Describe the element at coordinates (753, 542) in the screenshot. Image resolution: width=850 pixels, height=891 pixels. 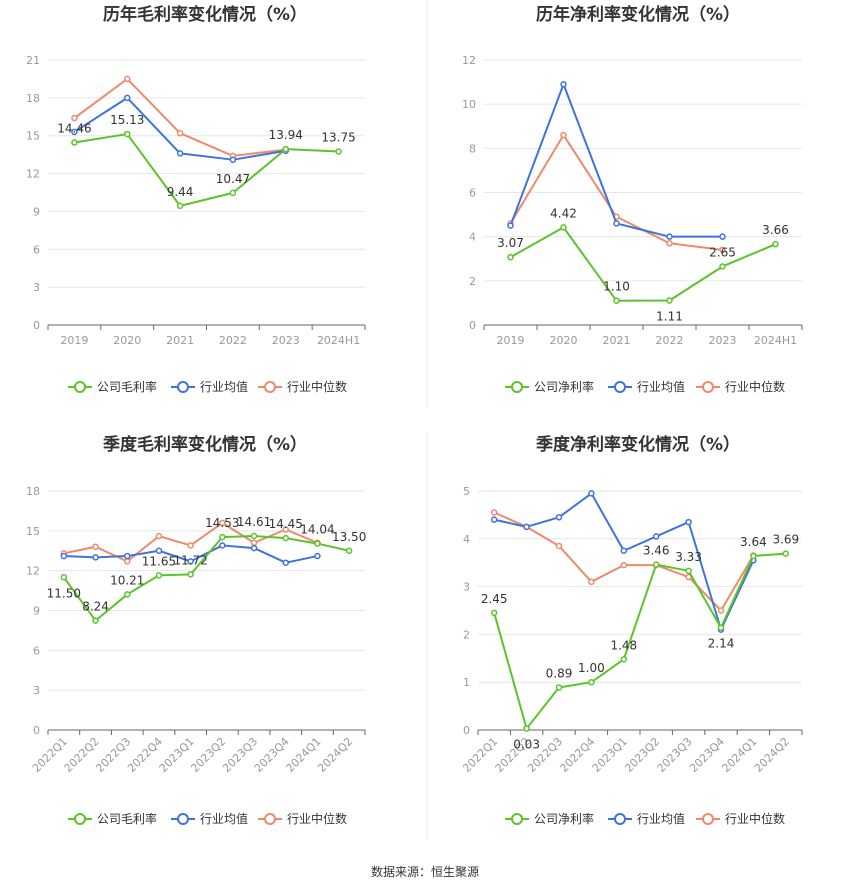
I see `data-label: 3.64` at that location.